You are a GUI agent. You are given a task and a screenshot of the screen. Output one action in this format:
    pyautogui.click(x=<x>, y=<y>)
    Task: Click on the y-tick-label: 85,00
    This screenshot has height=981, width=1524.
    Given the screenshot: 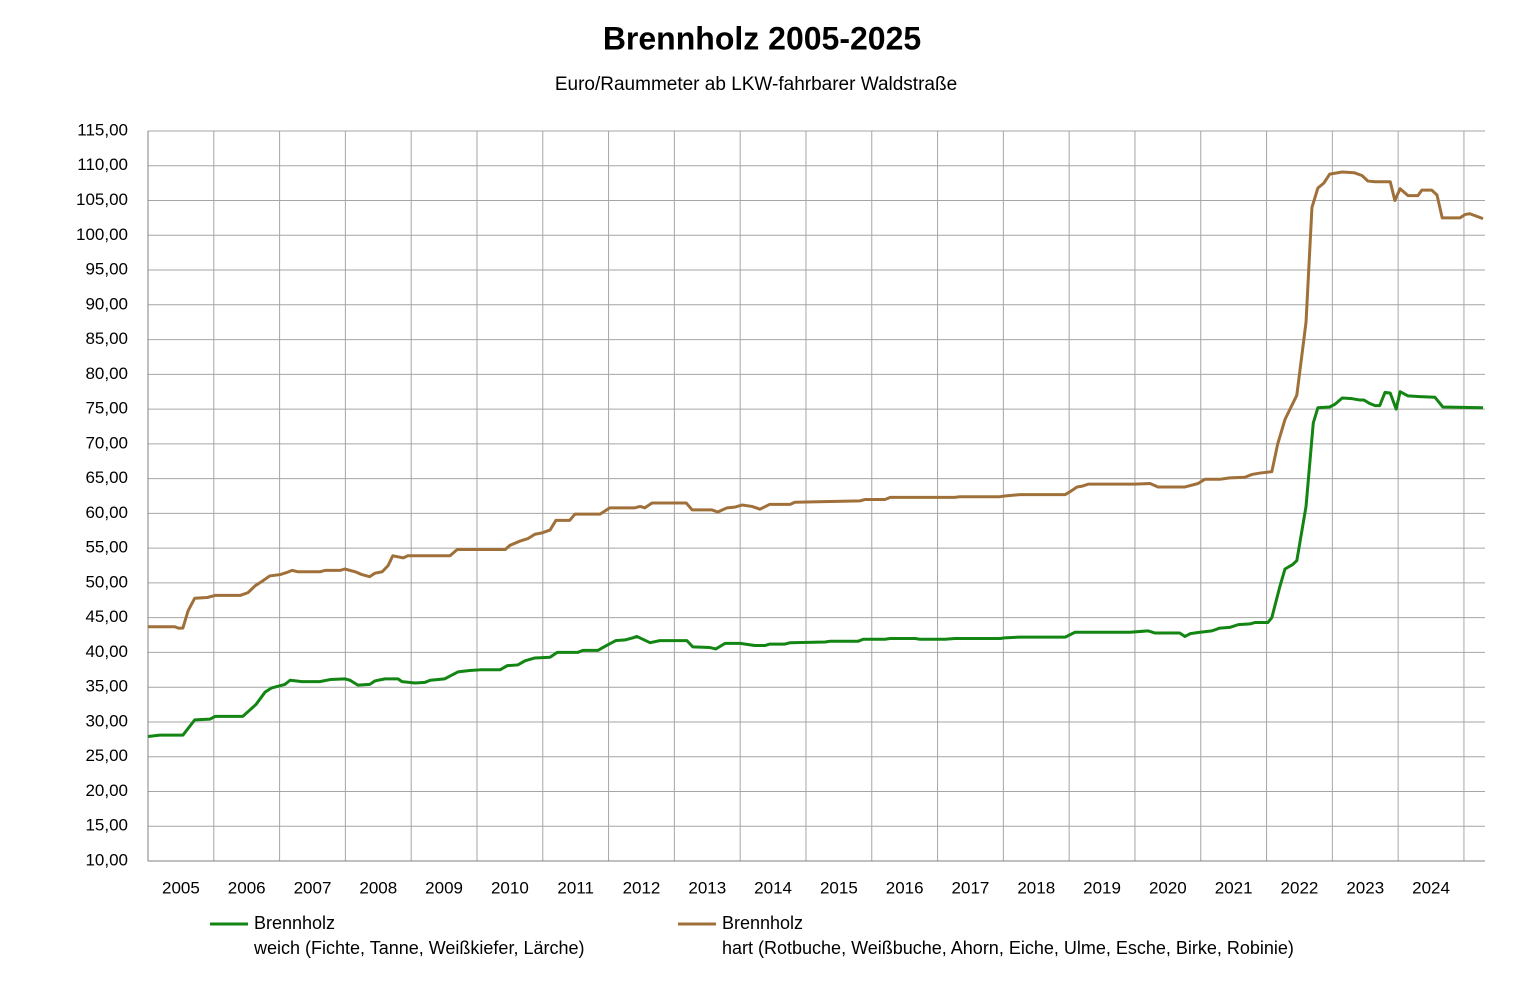 What is the action you would take?
    pyautogui.click(x=106, y=338)
    